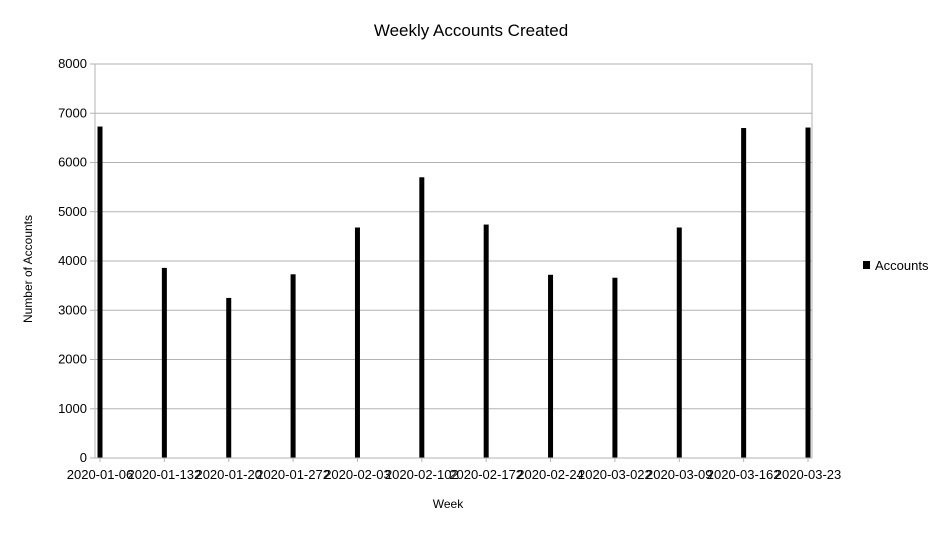  Describe the element at coordinates (902, 265) in the screenshot. I see `legend-label: Accounts` at that location.